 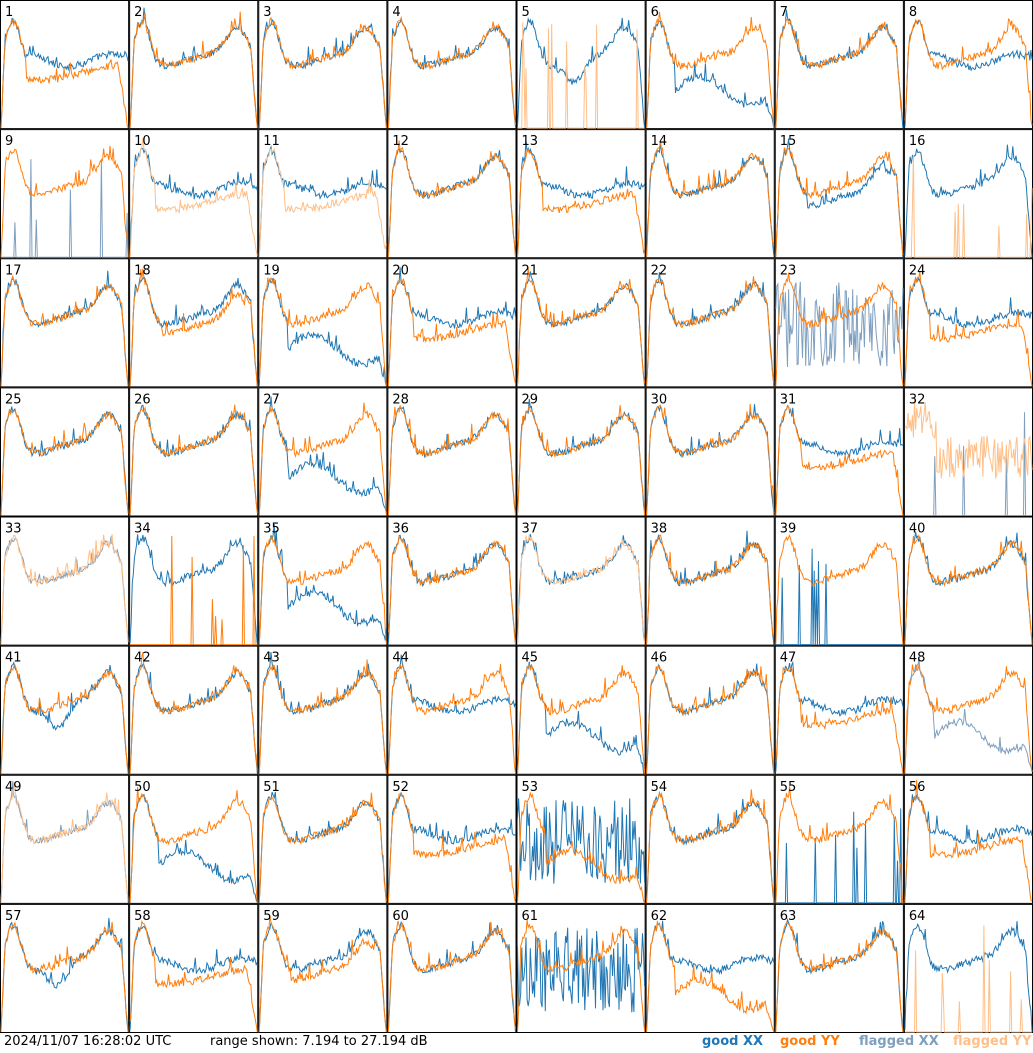 I want to click on tile-4: 4, so click(x=452, y=65).